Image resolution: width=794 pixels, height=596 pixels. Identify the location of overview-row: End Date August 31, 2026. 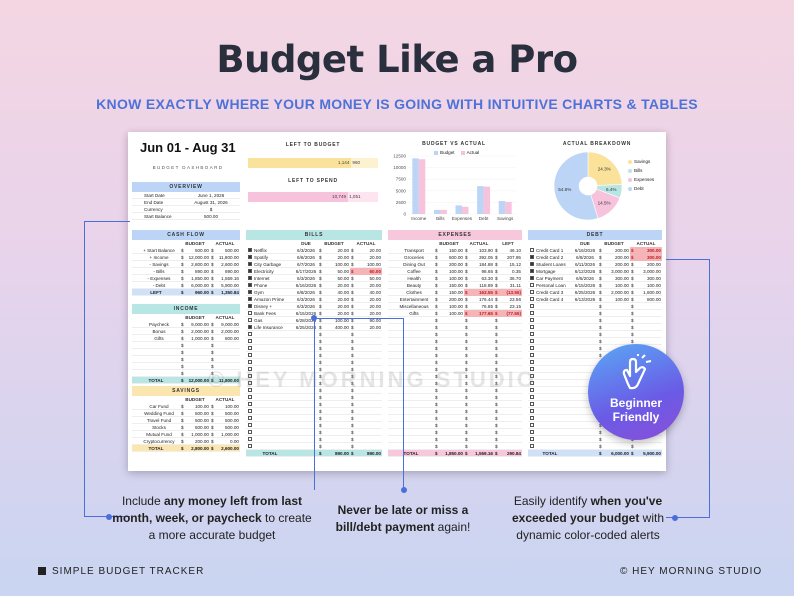
(186, 202).